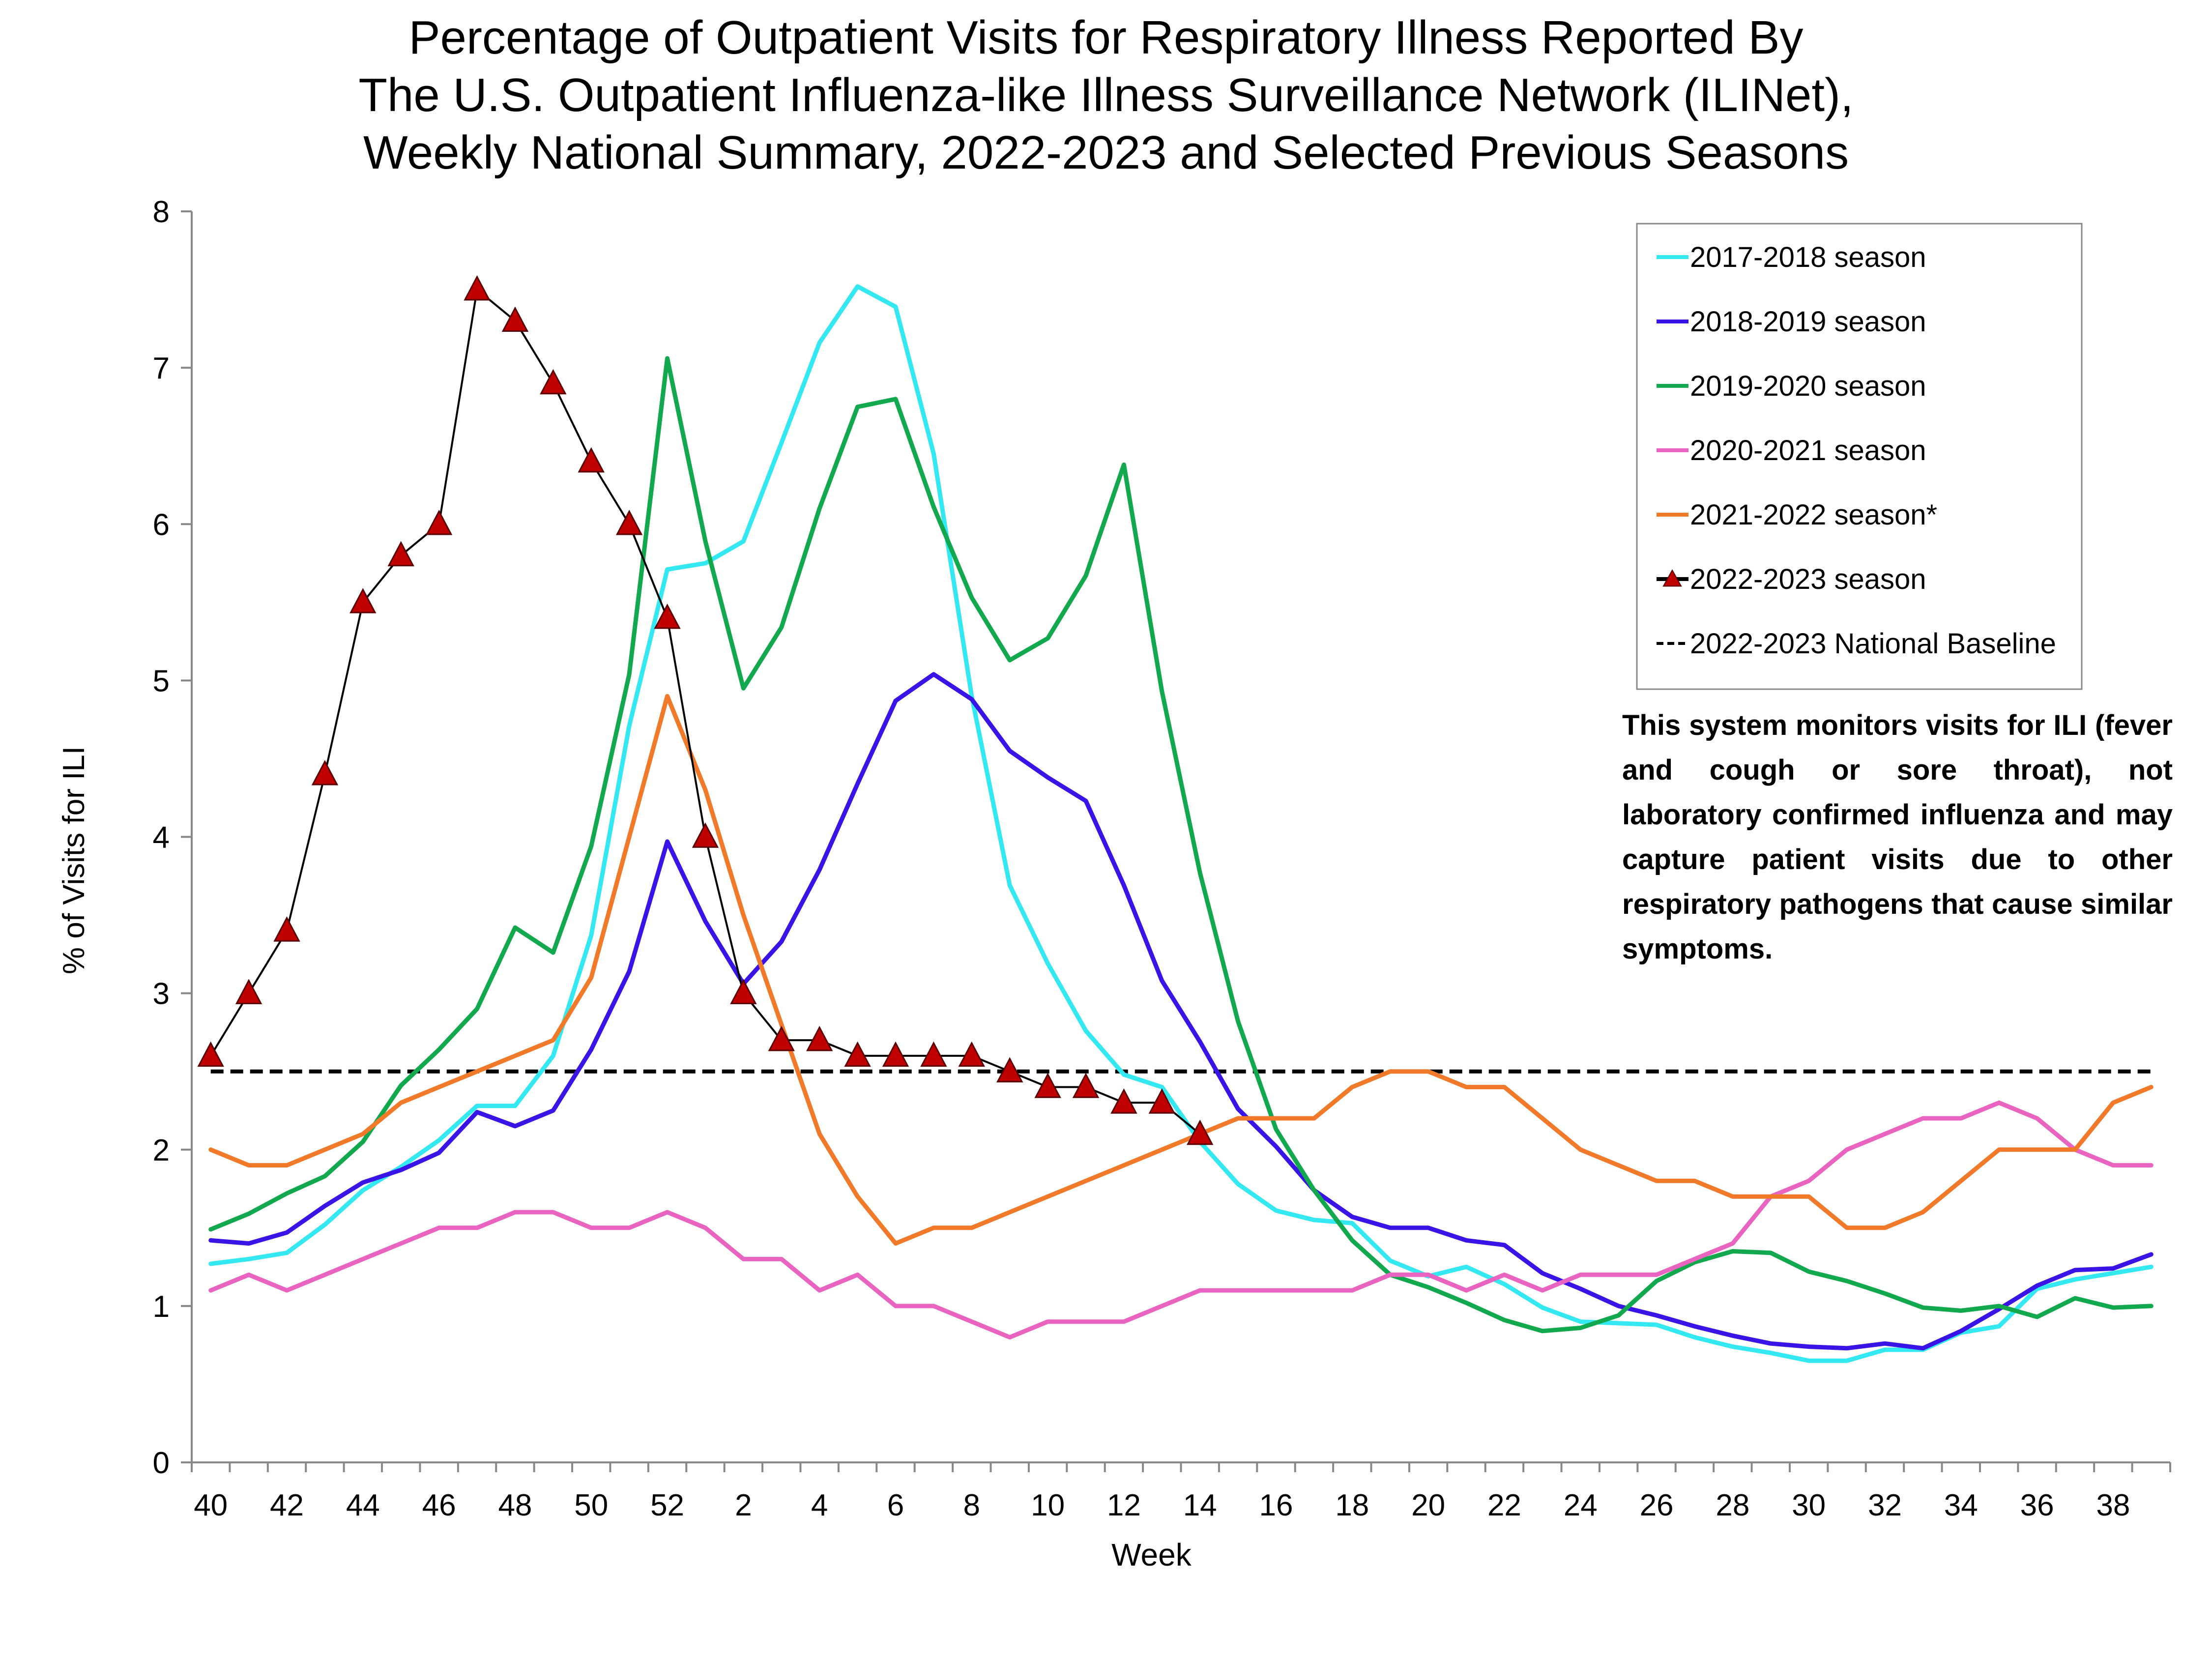  Describe the element at coordinates (1200, 1505) in the screenshot. I see `x-tick-label: 14` at that location.